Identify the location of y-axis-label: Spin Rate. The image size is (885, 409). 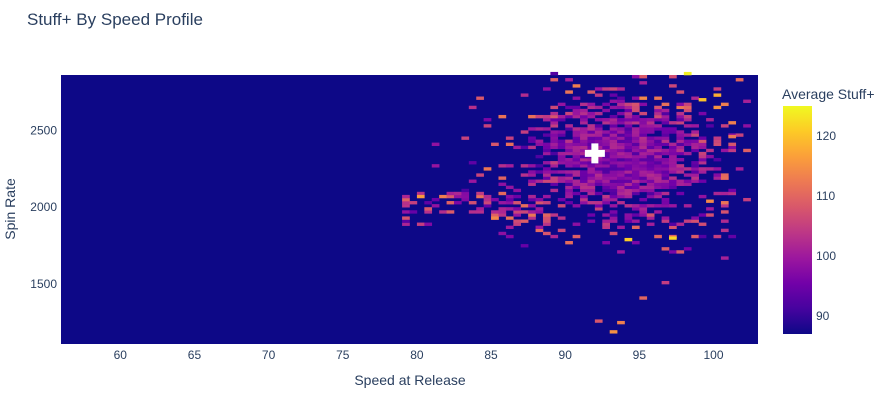
(10, 209).